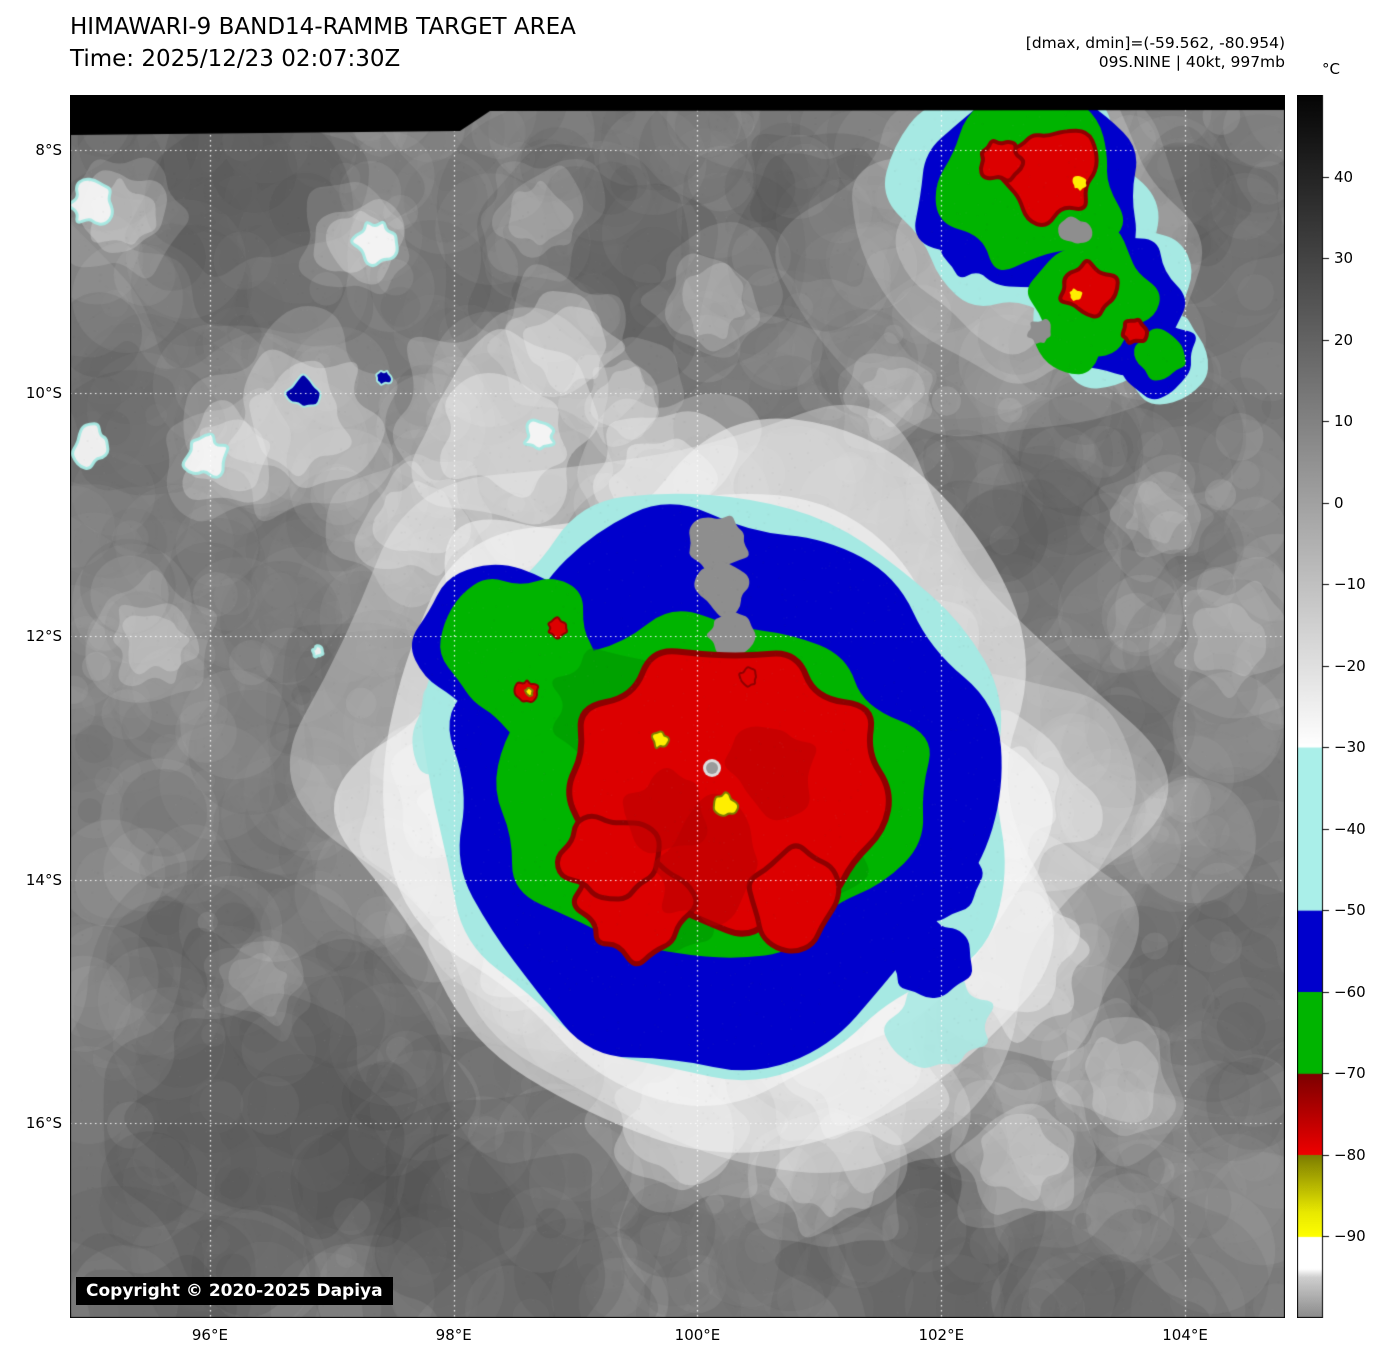 The height and width of the screenshot is (1359, 1388). I want to click on colorbar-tick--60: −60, so click(1350, 991).